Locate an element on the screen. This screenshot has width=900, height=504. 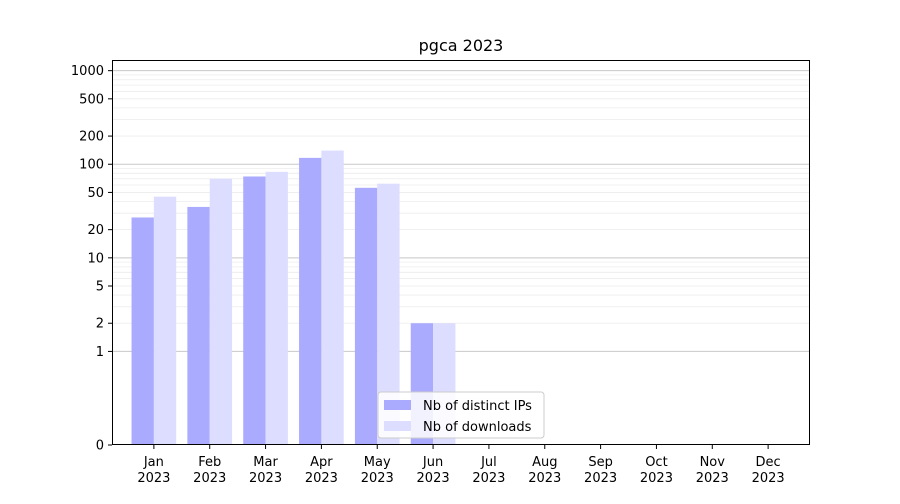
y-tick-label: 5 is located at coordinates (100, 287).